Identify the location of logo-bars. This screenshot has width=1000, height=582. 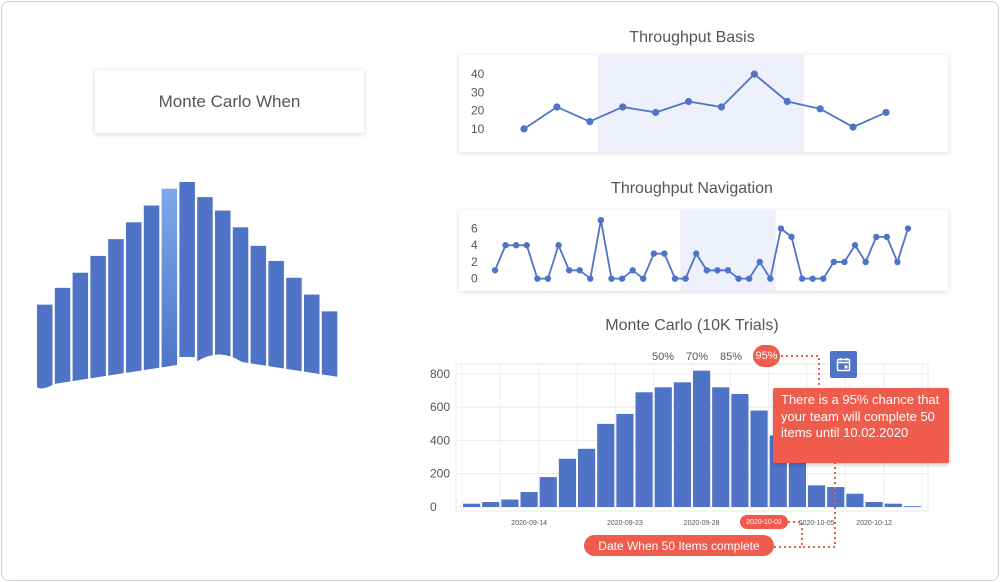
(187, 285).